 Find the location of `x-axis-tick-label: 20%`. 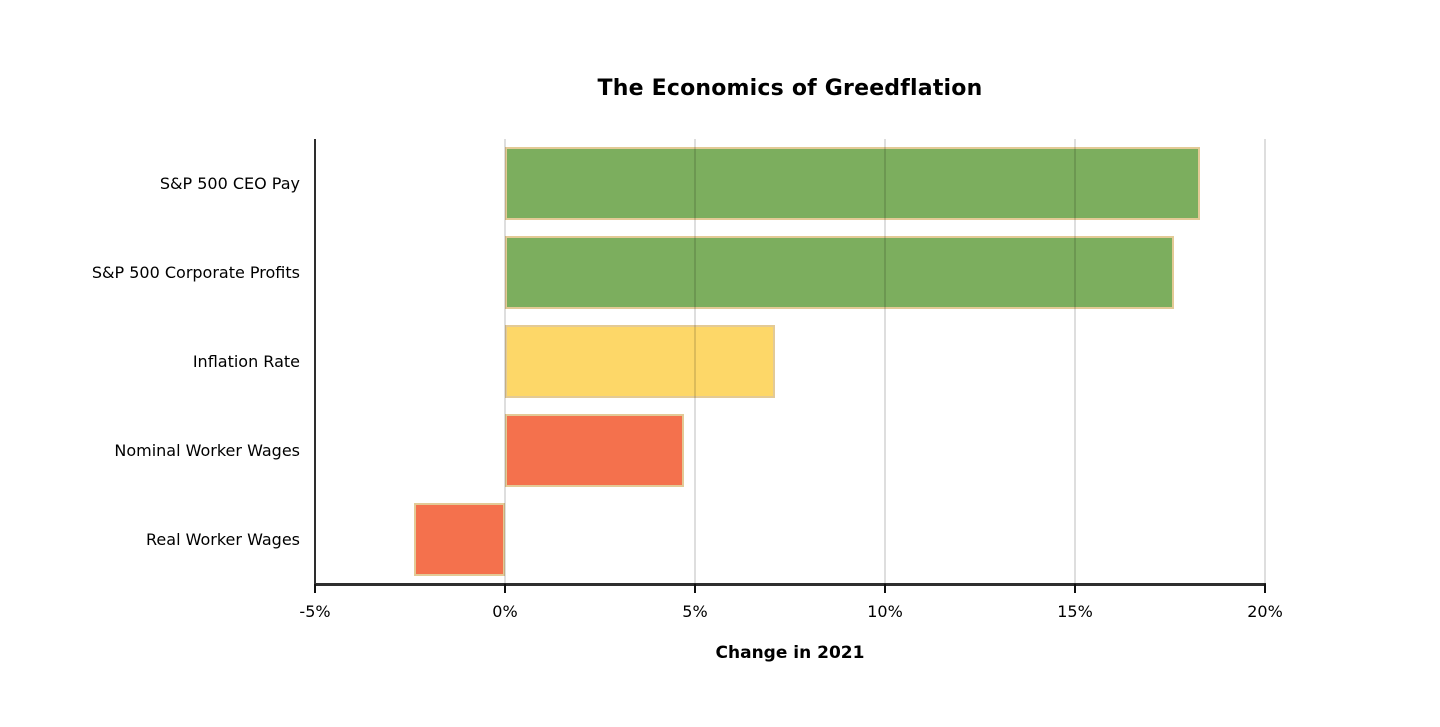

x-axis-tick-label: 20% is located at coordinates (1265, 611).